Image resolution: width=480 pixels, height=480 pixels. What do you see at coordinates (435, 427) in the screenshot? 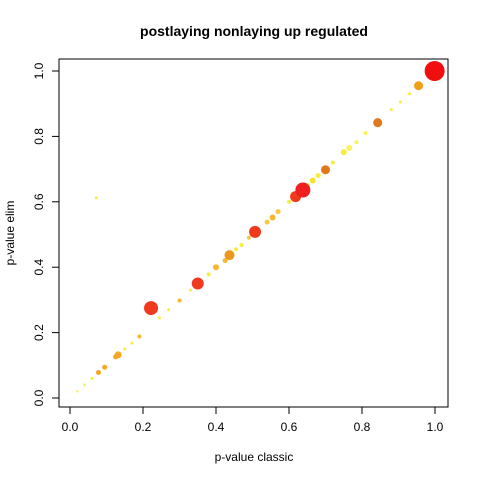
I see `x-tick-label: 1.0` at bounding box center [435, 427].